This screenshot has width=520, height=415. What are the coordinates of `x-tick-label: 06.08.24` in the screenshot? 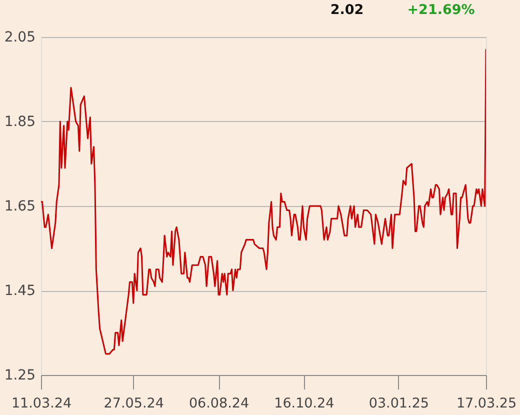 It's located at (219, 404).